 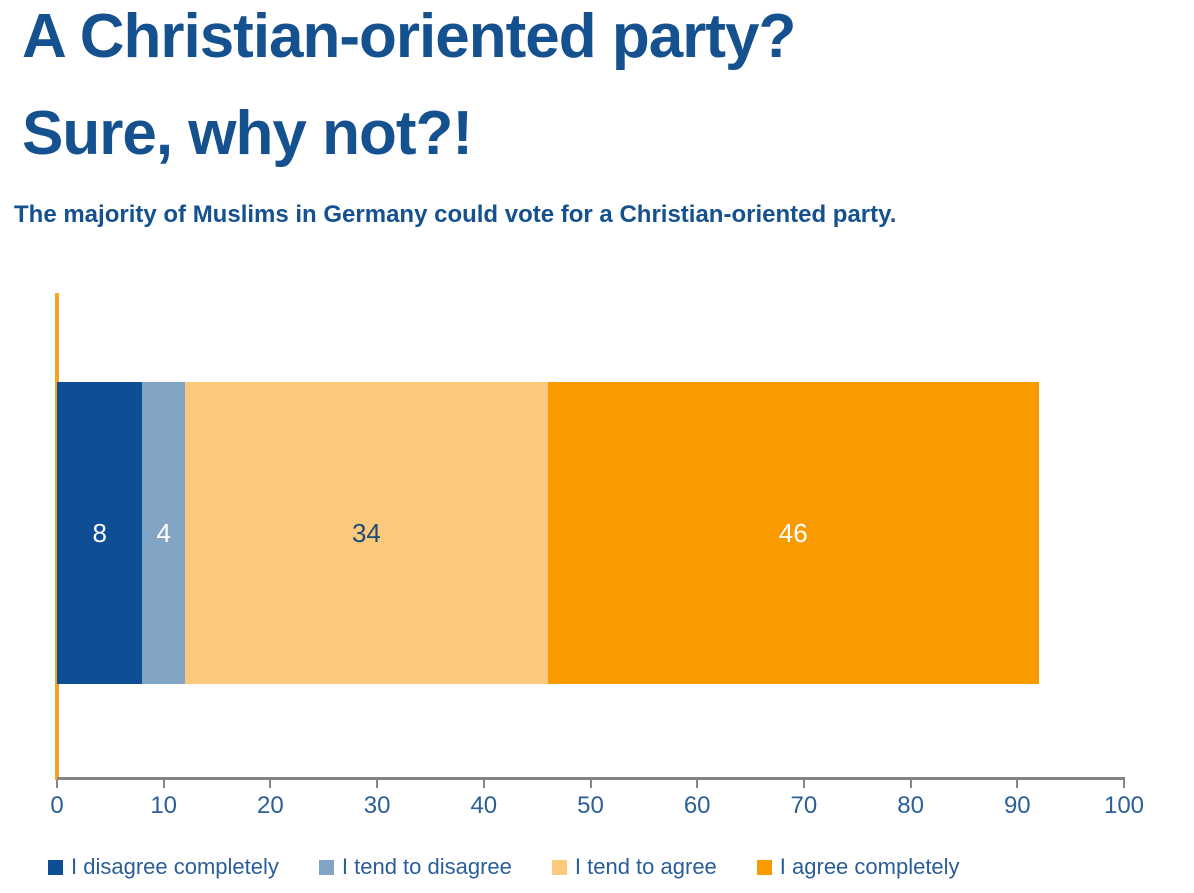 I want to click on bar-segment-i-disagree-completely: 8, so click(x=100, y=533).